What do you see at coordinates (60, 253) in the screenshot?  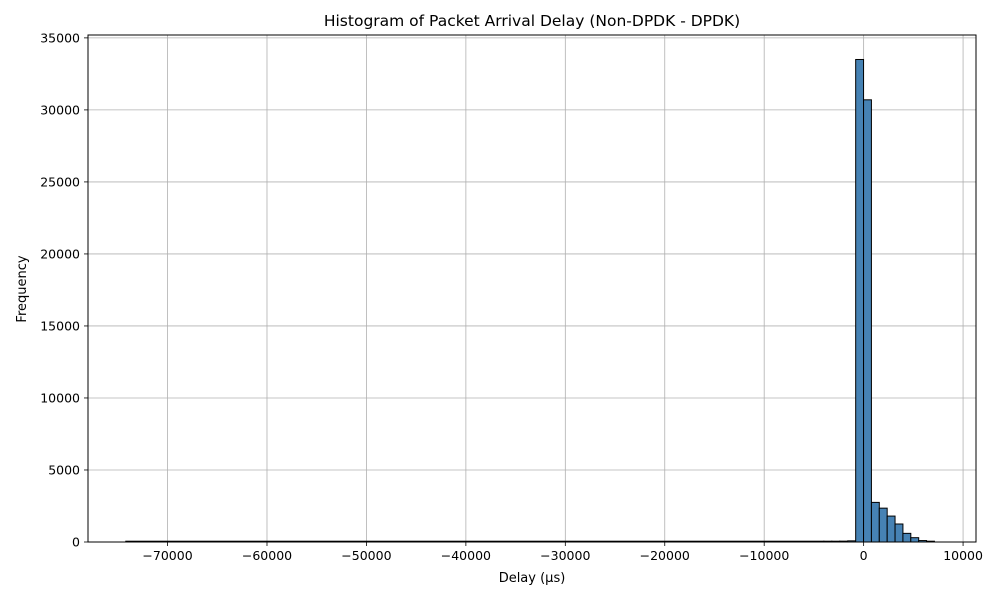 I see `y-tick-label: 20000` at bounding box center [60, 253].